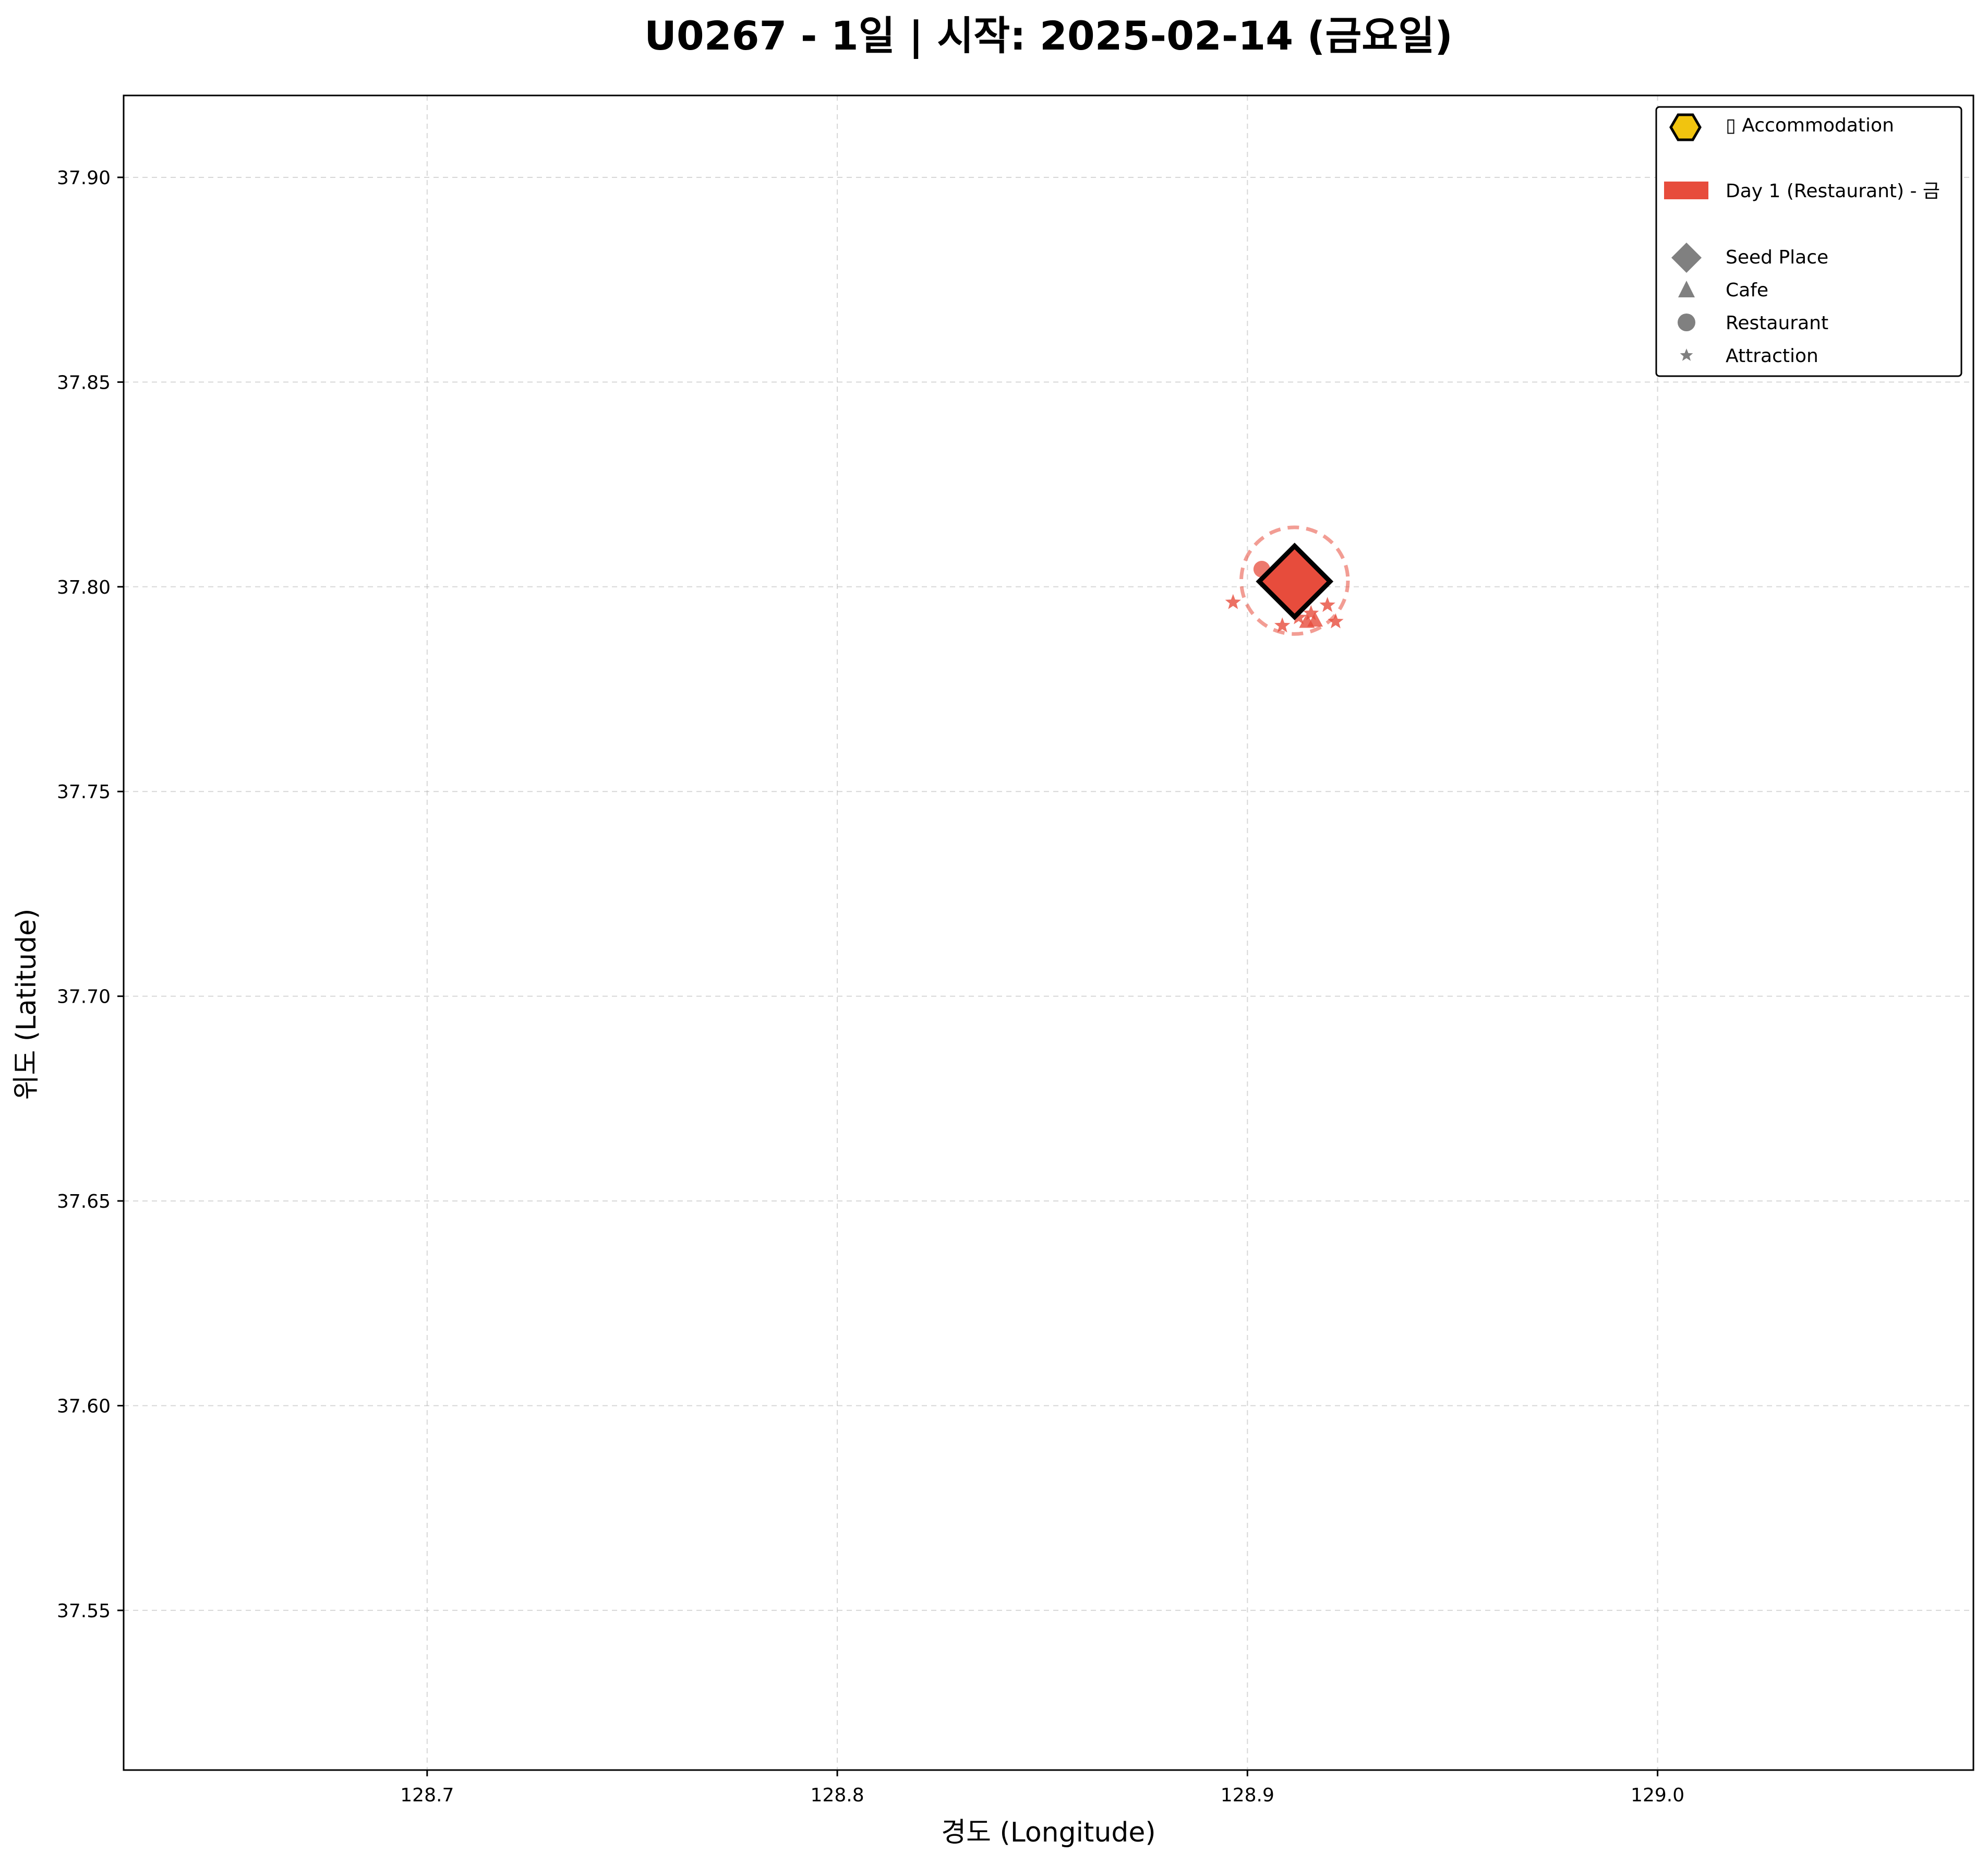 Image resolution: width=1988 pixels, height=1865 pixels. I want to click on legend-triangle-icon, so click(1687, 289).